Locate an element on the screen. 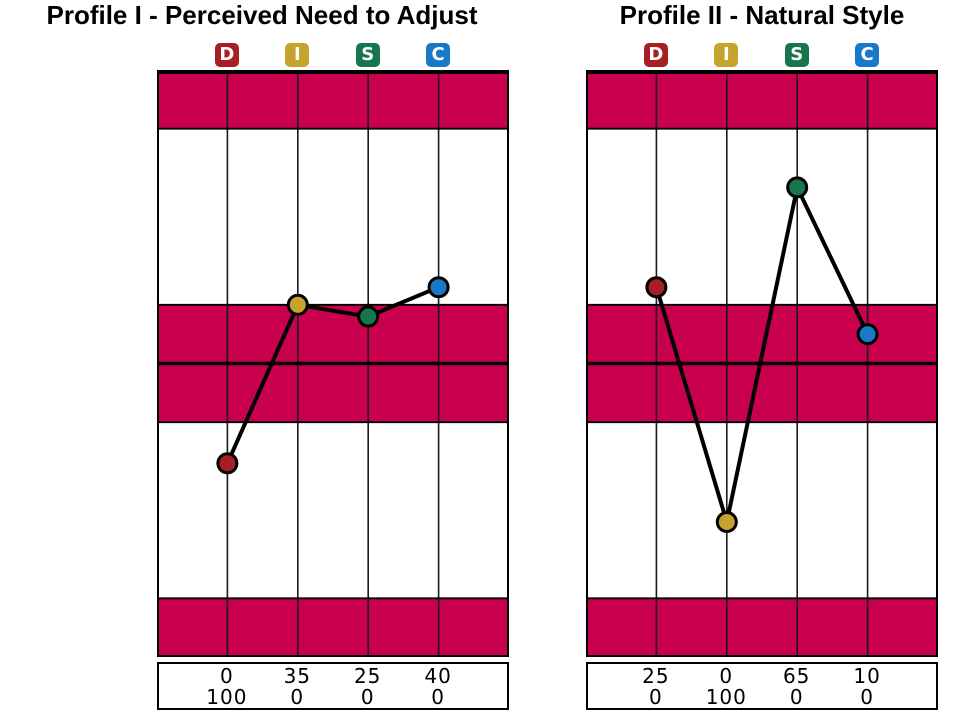 The image size is (970, 724). tally-cell: 40 is located at coordinates (438, 676).